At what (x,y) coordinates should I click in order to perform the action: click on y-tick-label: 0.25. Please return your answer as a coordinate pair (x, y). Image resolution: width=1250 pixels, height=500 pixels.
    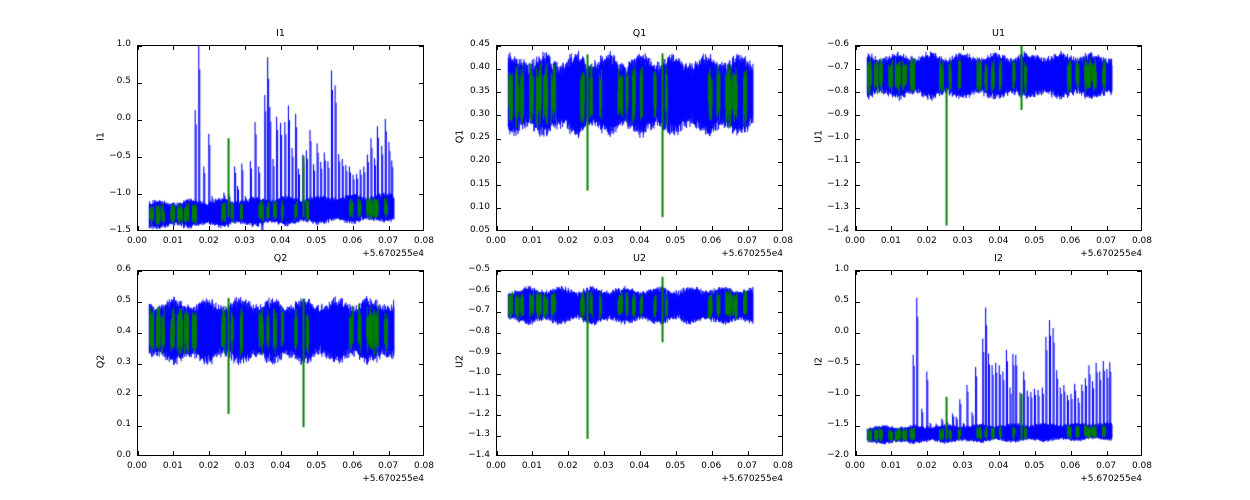
    Looking at the image, I should click on (479, 137).